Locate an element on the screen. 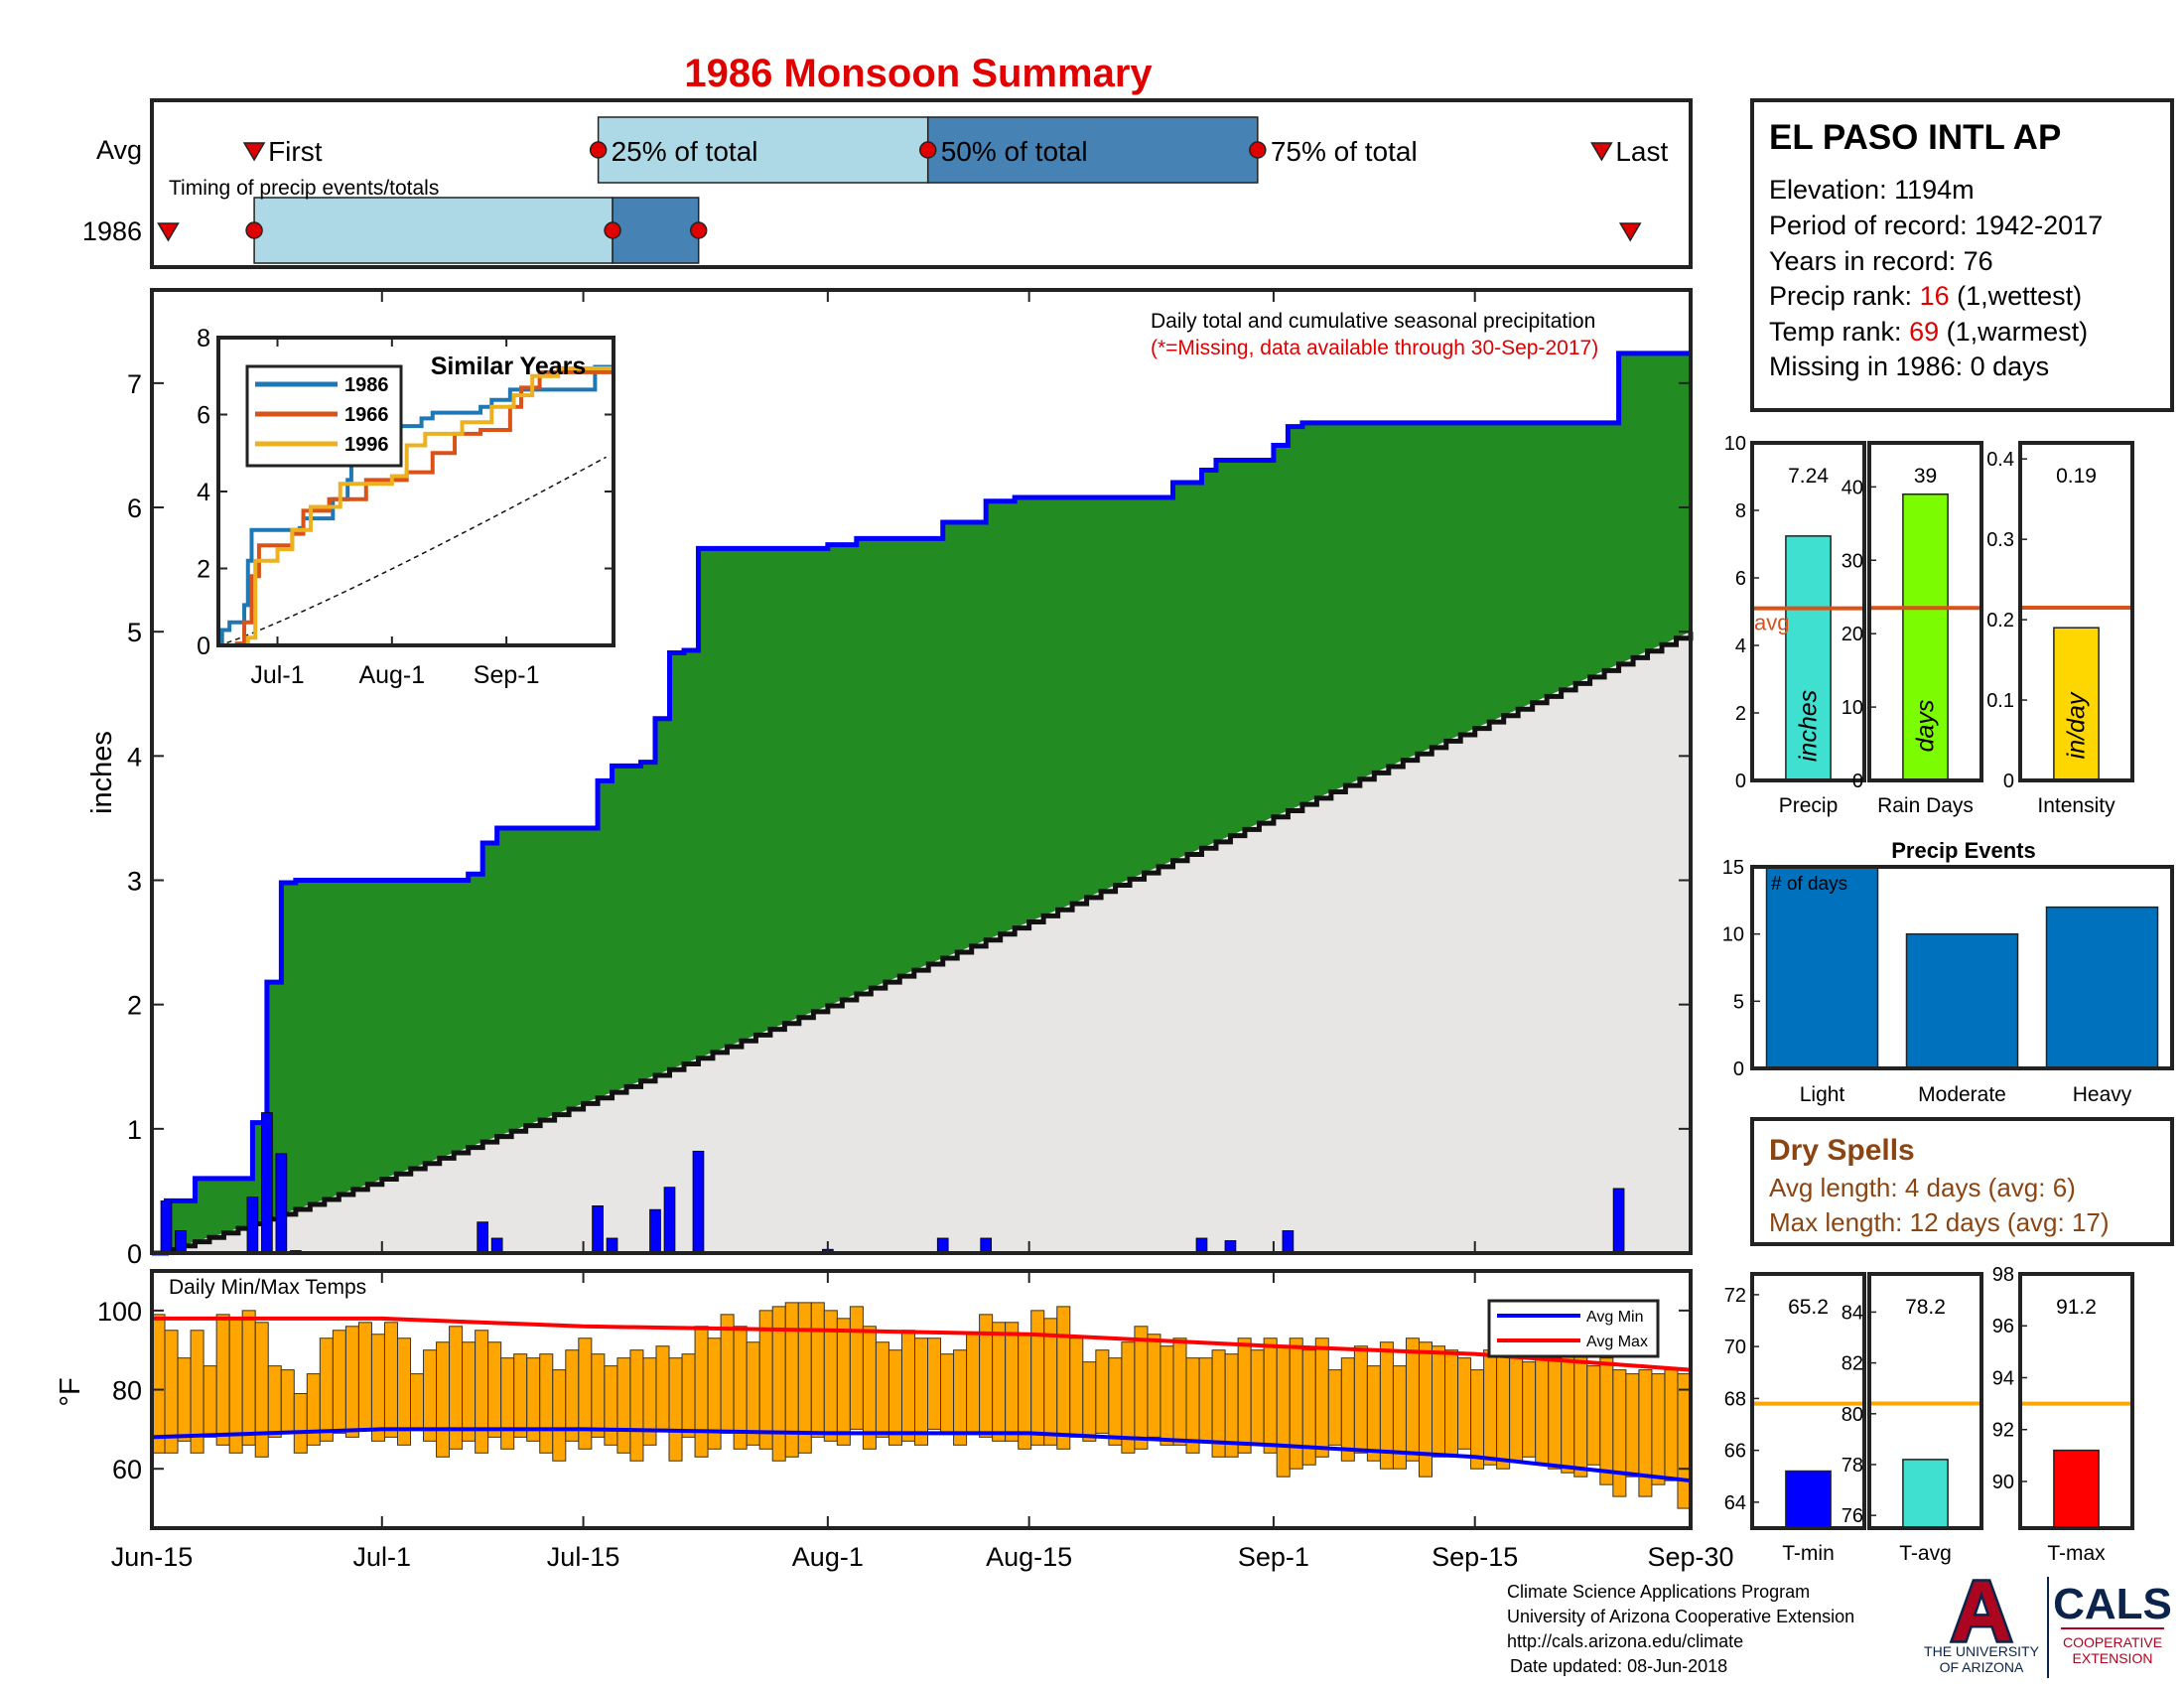 The width and height of the screenshot is (2184, 1688). temp-y-tick-label: 100 is located at coordinates (119, 1312).